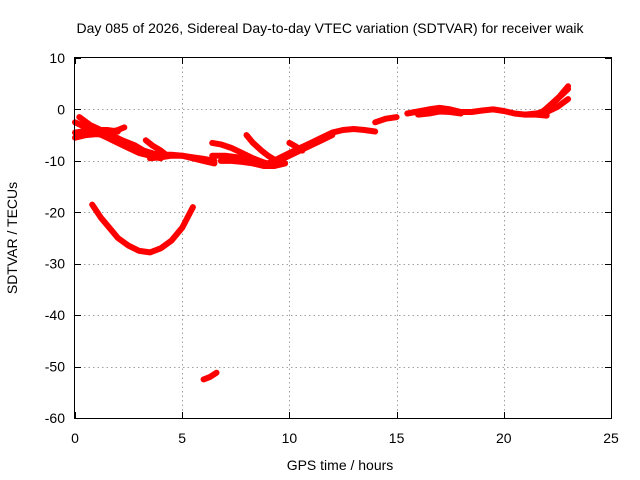 The image size is (640, 480). Describe the element at coordinates (57, 58) in the screenshot. I see `y-tick-label: 10` at that location.